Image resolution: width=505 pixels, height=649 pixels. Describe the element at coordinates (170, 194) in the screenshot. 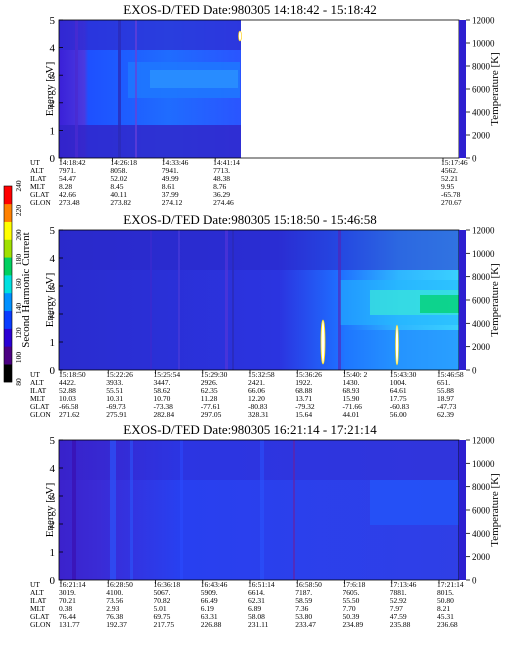

I see `panel-1-cell: 37.99` at that location.